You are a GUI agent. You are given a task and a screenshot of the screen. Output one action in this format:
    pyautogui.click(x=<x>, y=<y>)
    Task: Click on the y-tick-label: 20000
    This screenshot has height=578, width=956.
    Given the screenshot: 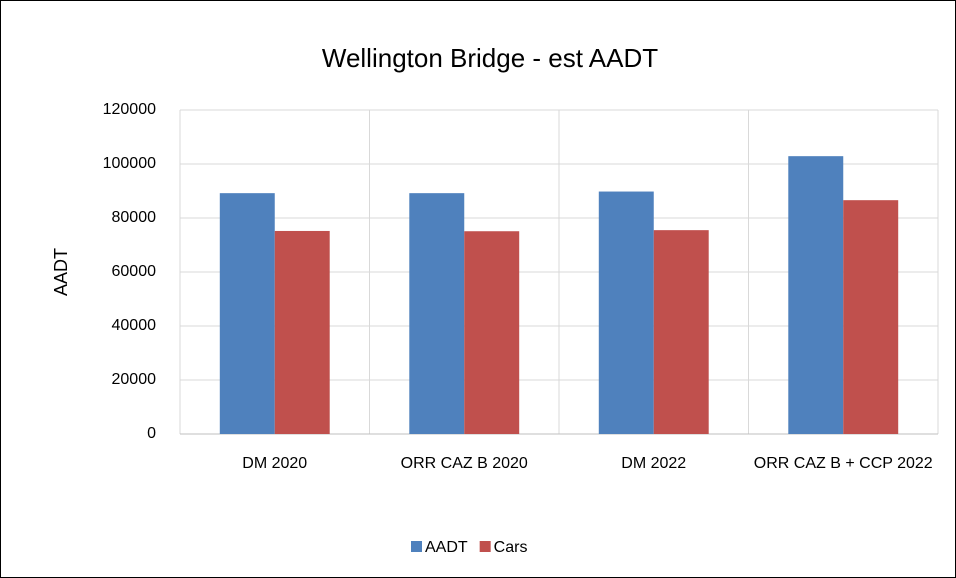 What is the action you would take?
    pyautogui.click(x=134, y=379)
    